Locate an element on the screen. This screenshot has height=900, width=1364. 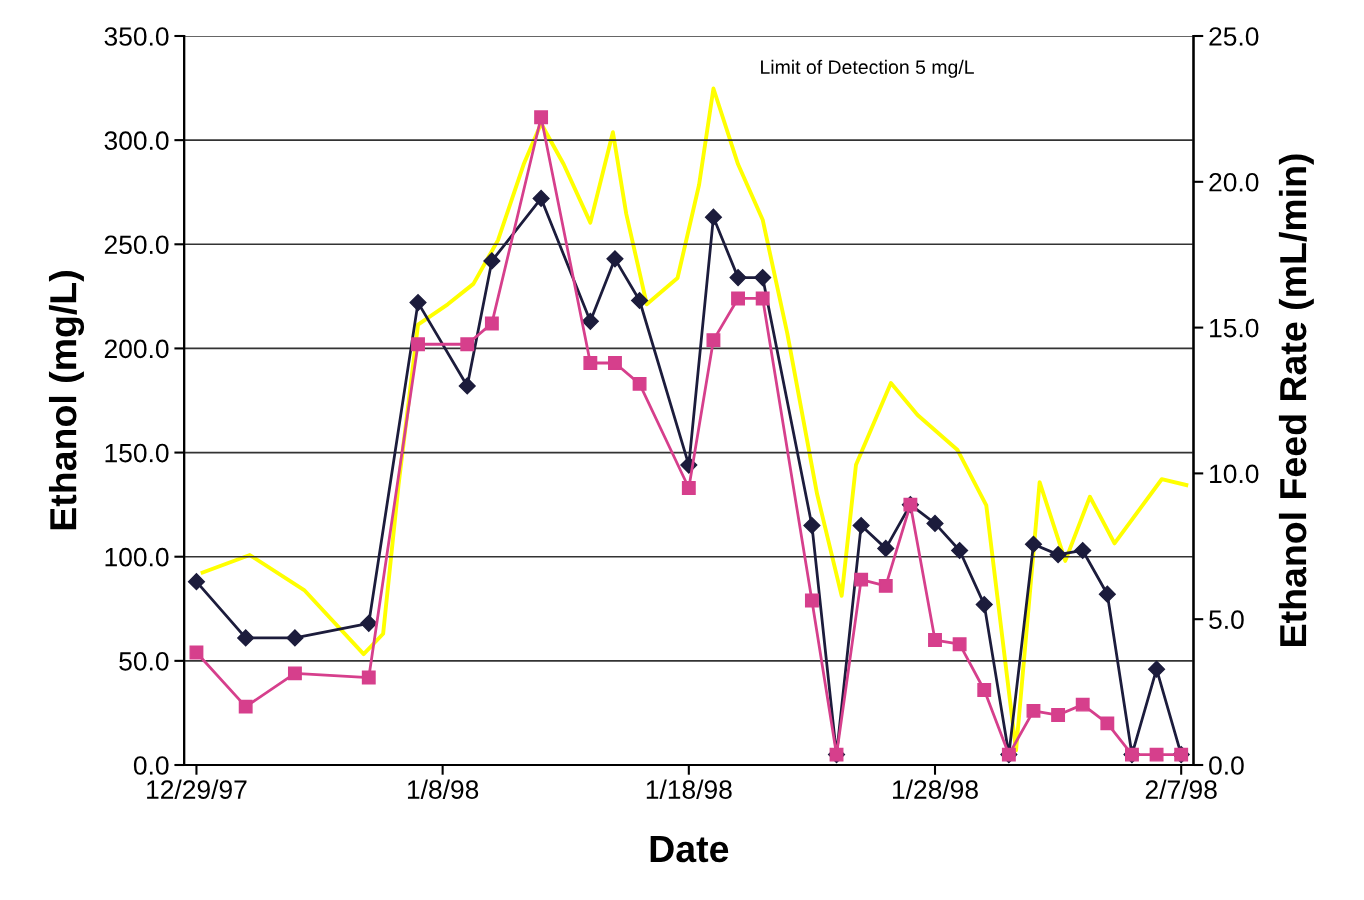
y2-tick-label: 0.0 is located at coordinates (1226, 765).